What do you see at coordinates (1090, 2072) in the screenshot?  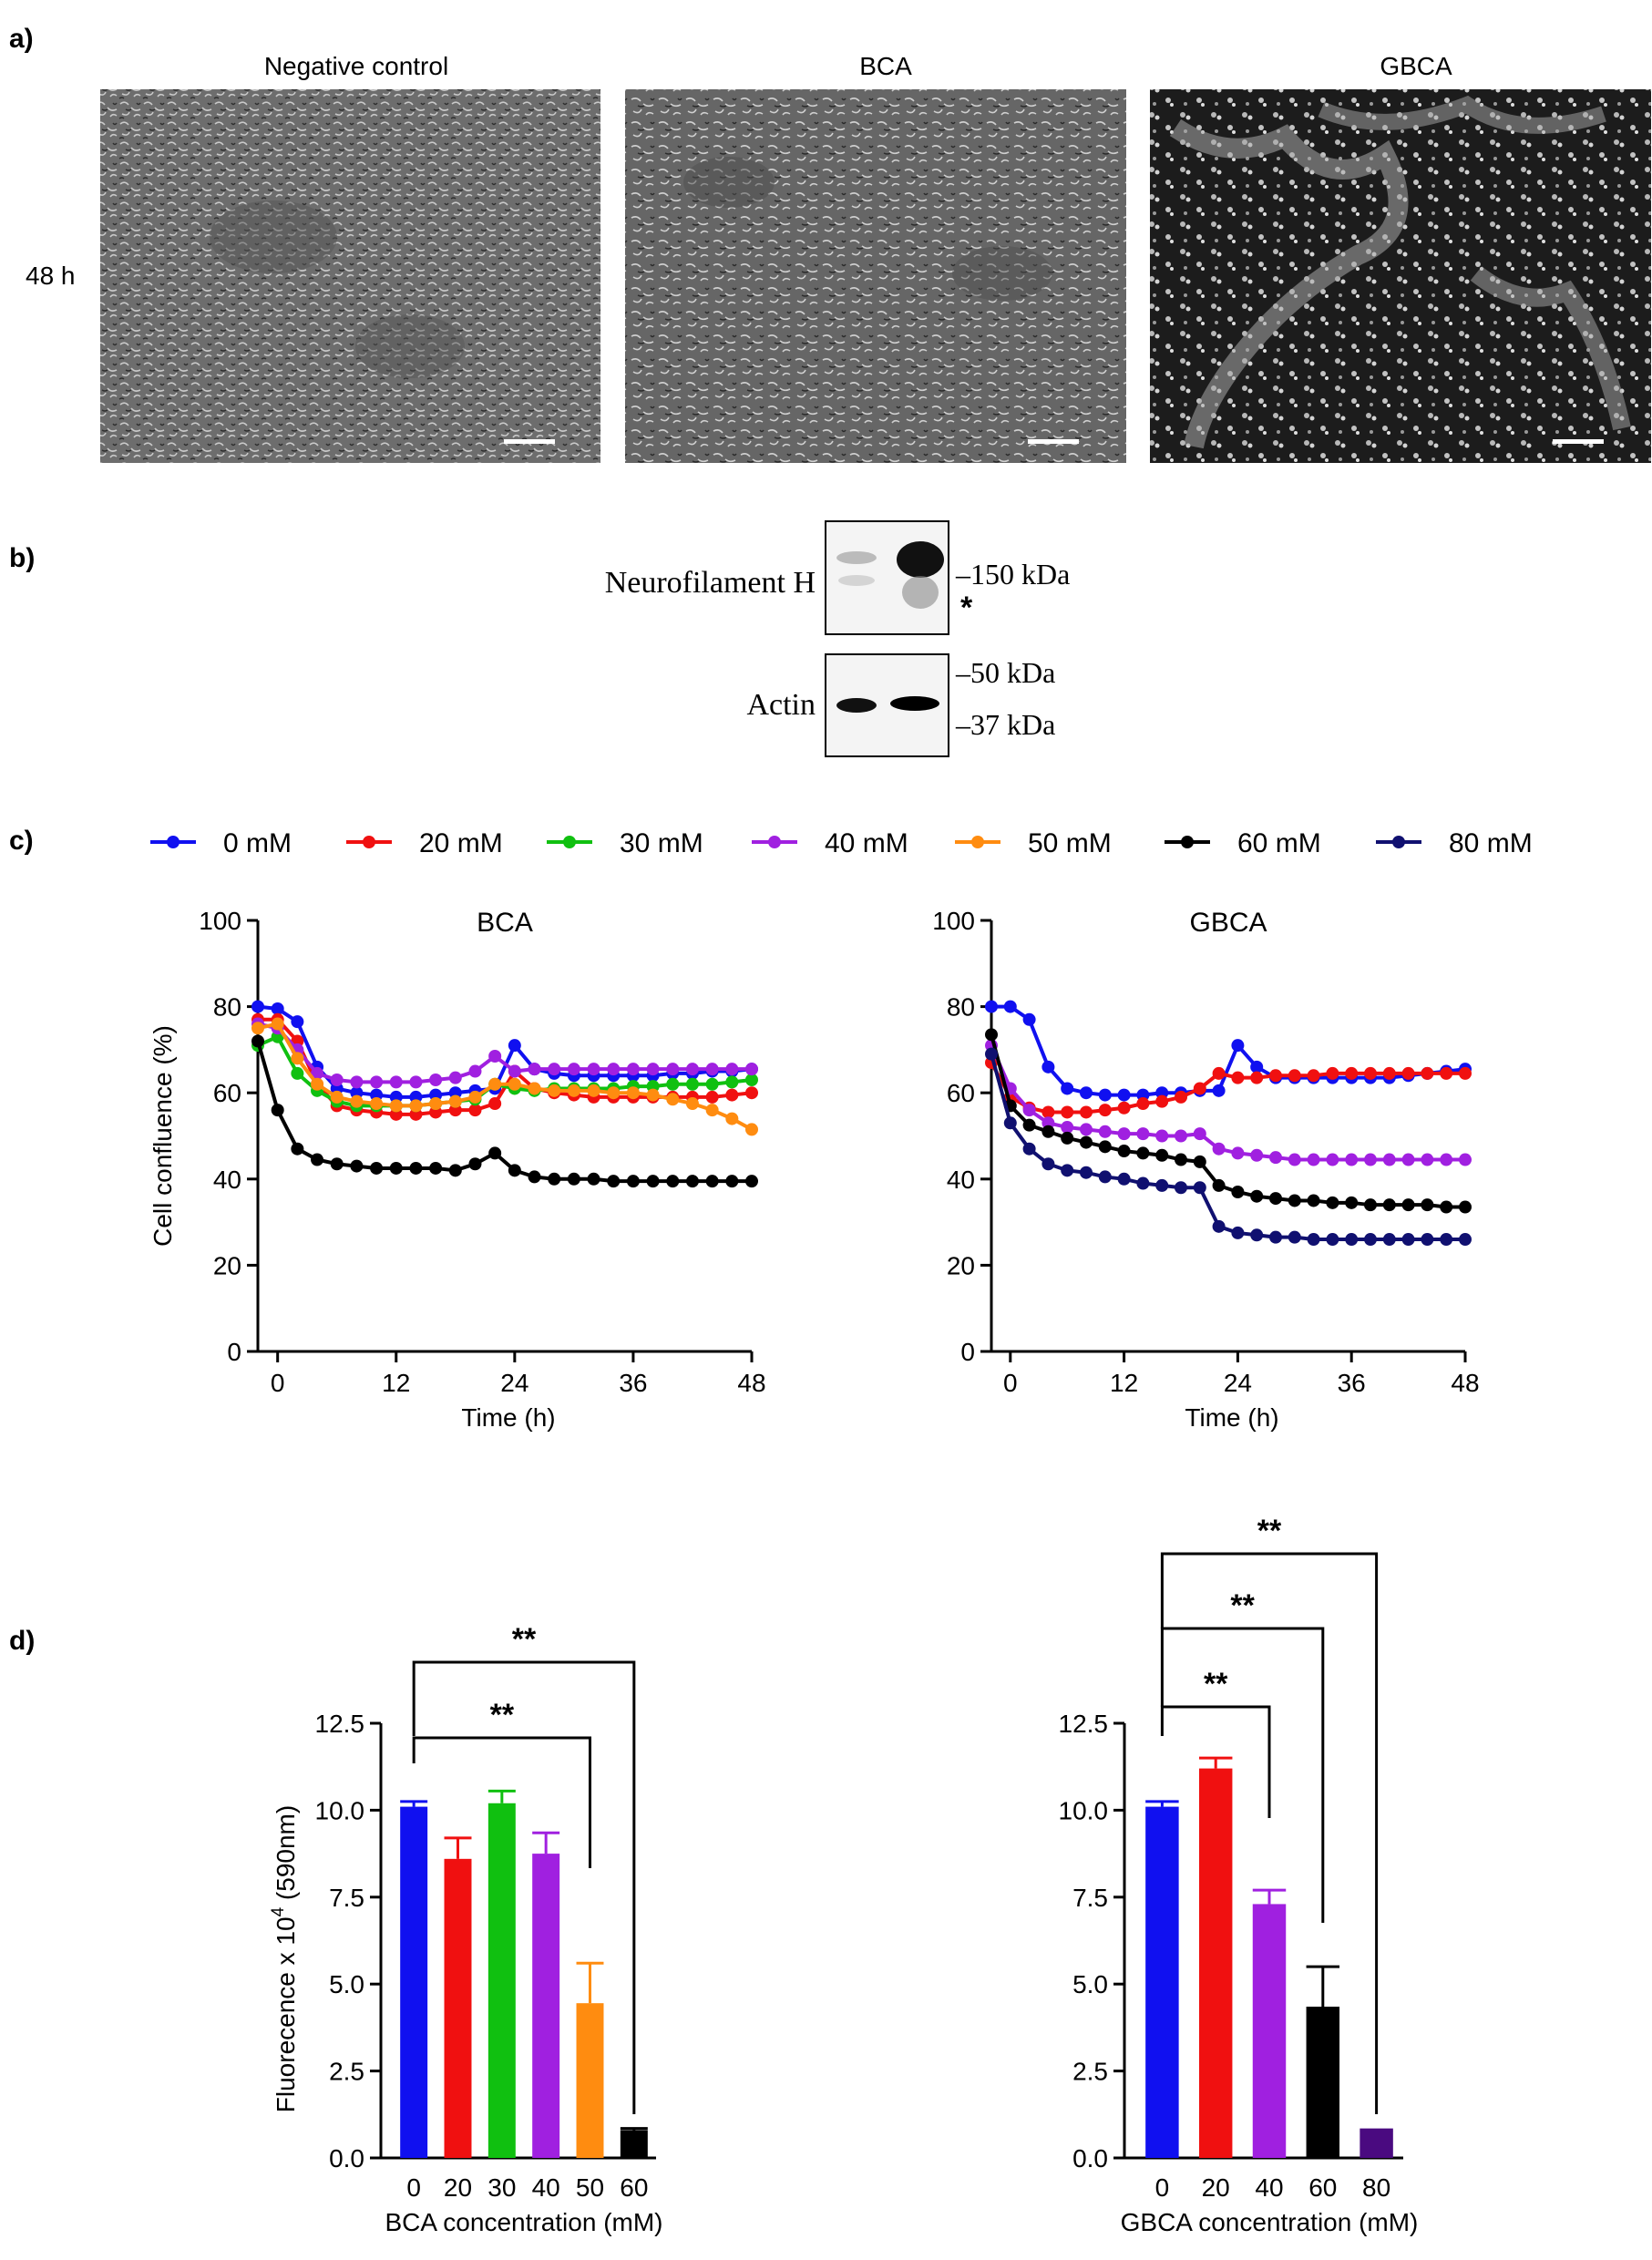 I see `y-tick-label: 2.5` at bounding box center [1090, 2072].